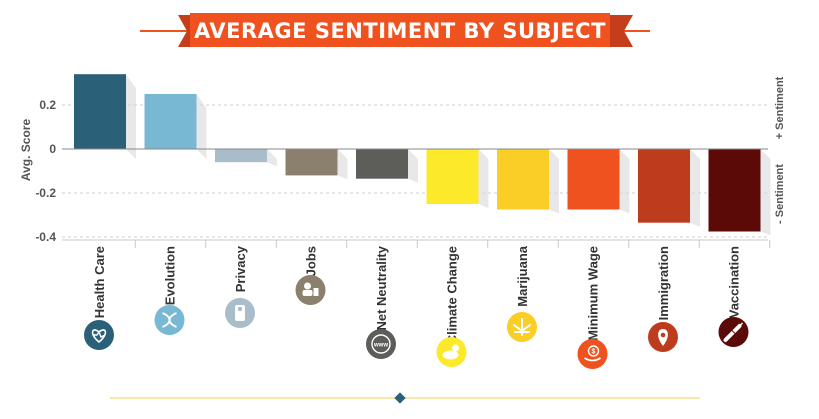 The height and width of the screenshot is (419, 819). Describe the element at coordinates (523, 179) in the screenshot. I see `bar-marijuana` at that location.